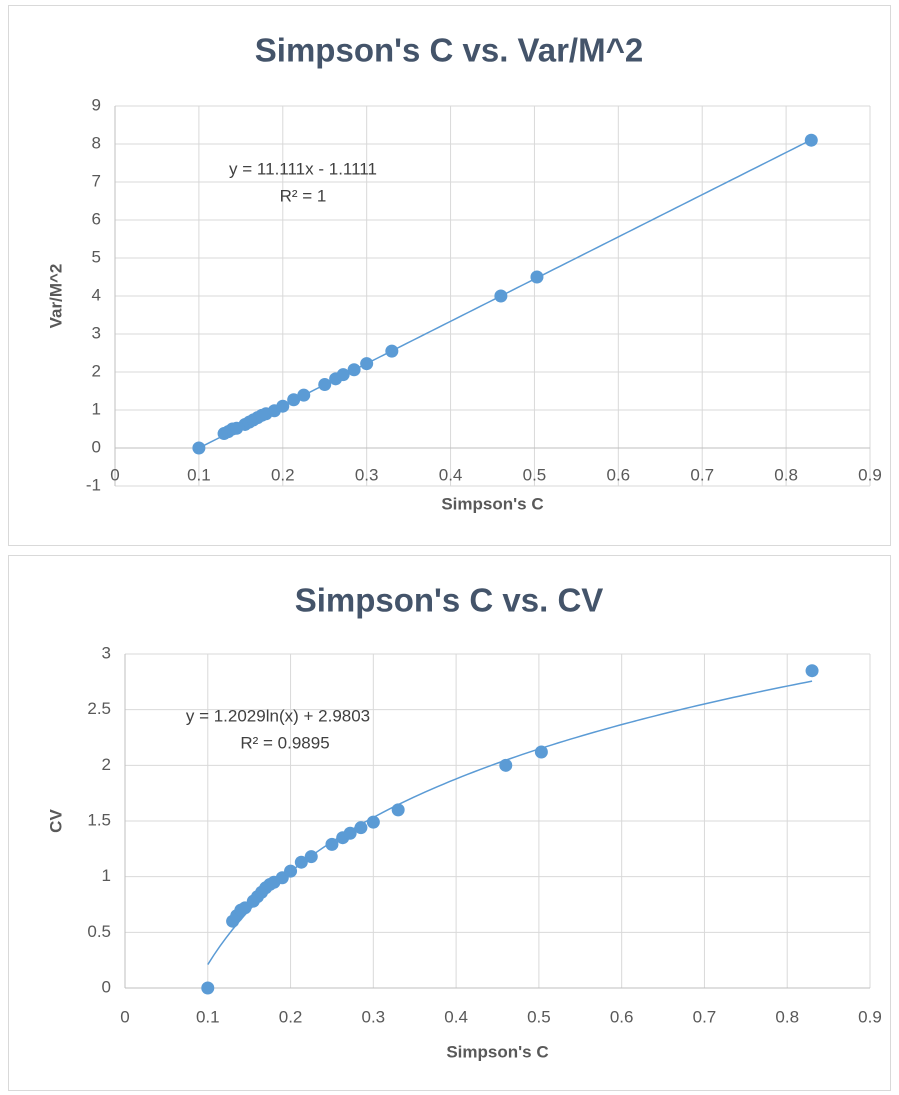 The width and height of the screenshot is (899, 1095). Describe the element at coordinates (99, 708) in the screenshot. I see `y-tick-label: 2.5` at that location.